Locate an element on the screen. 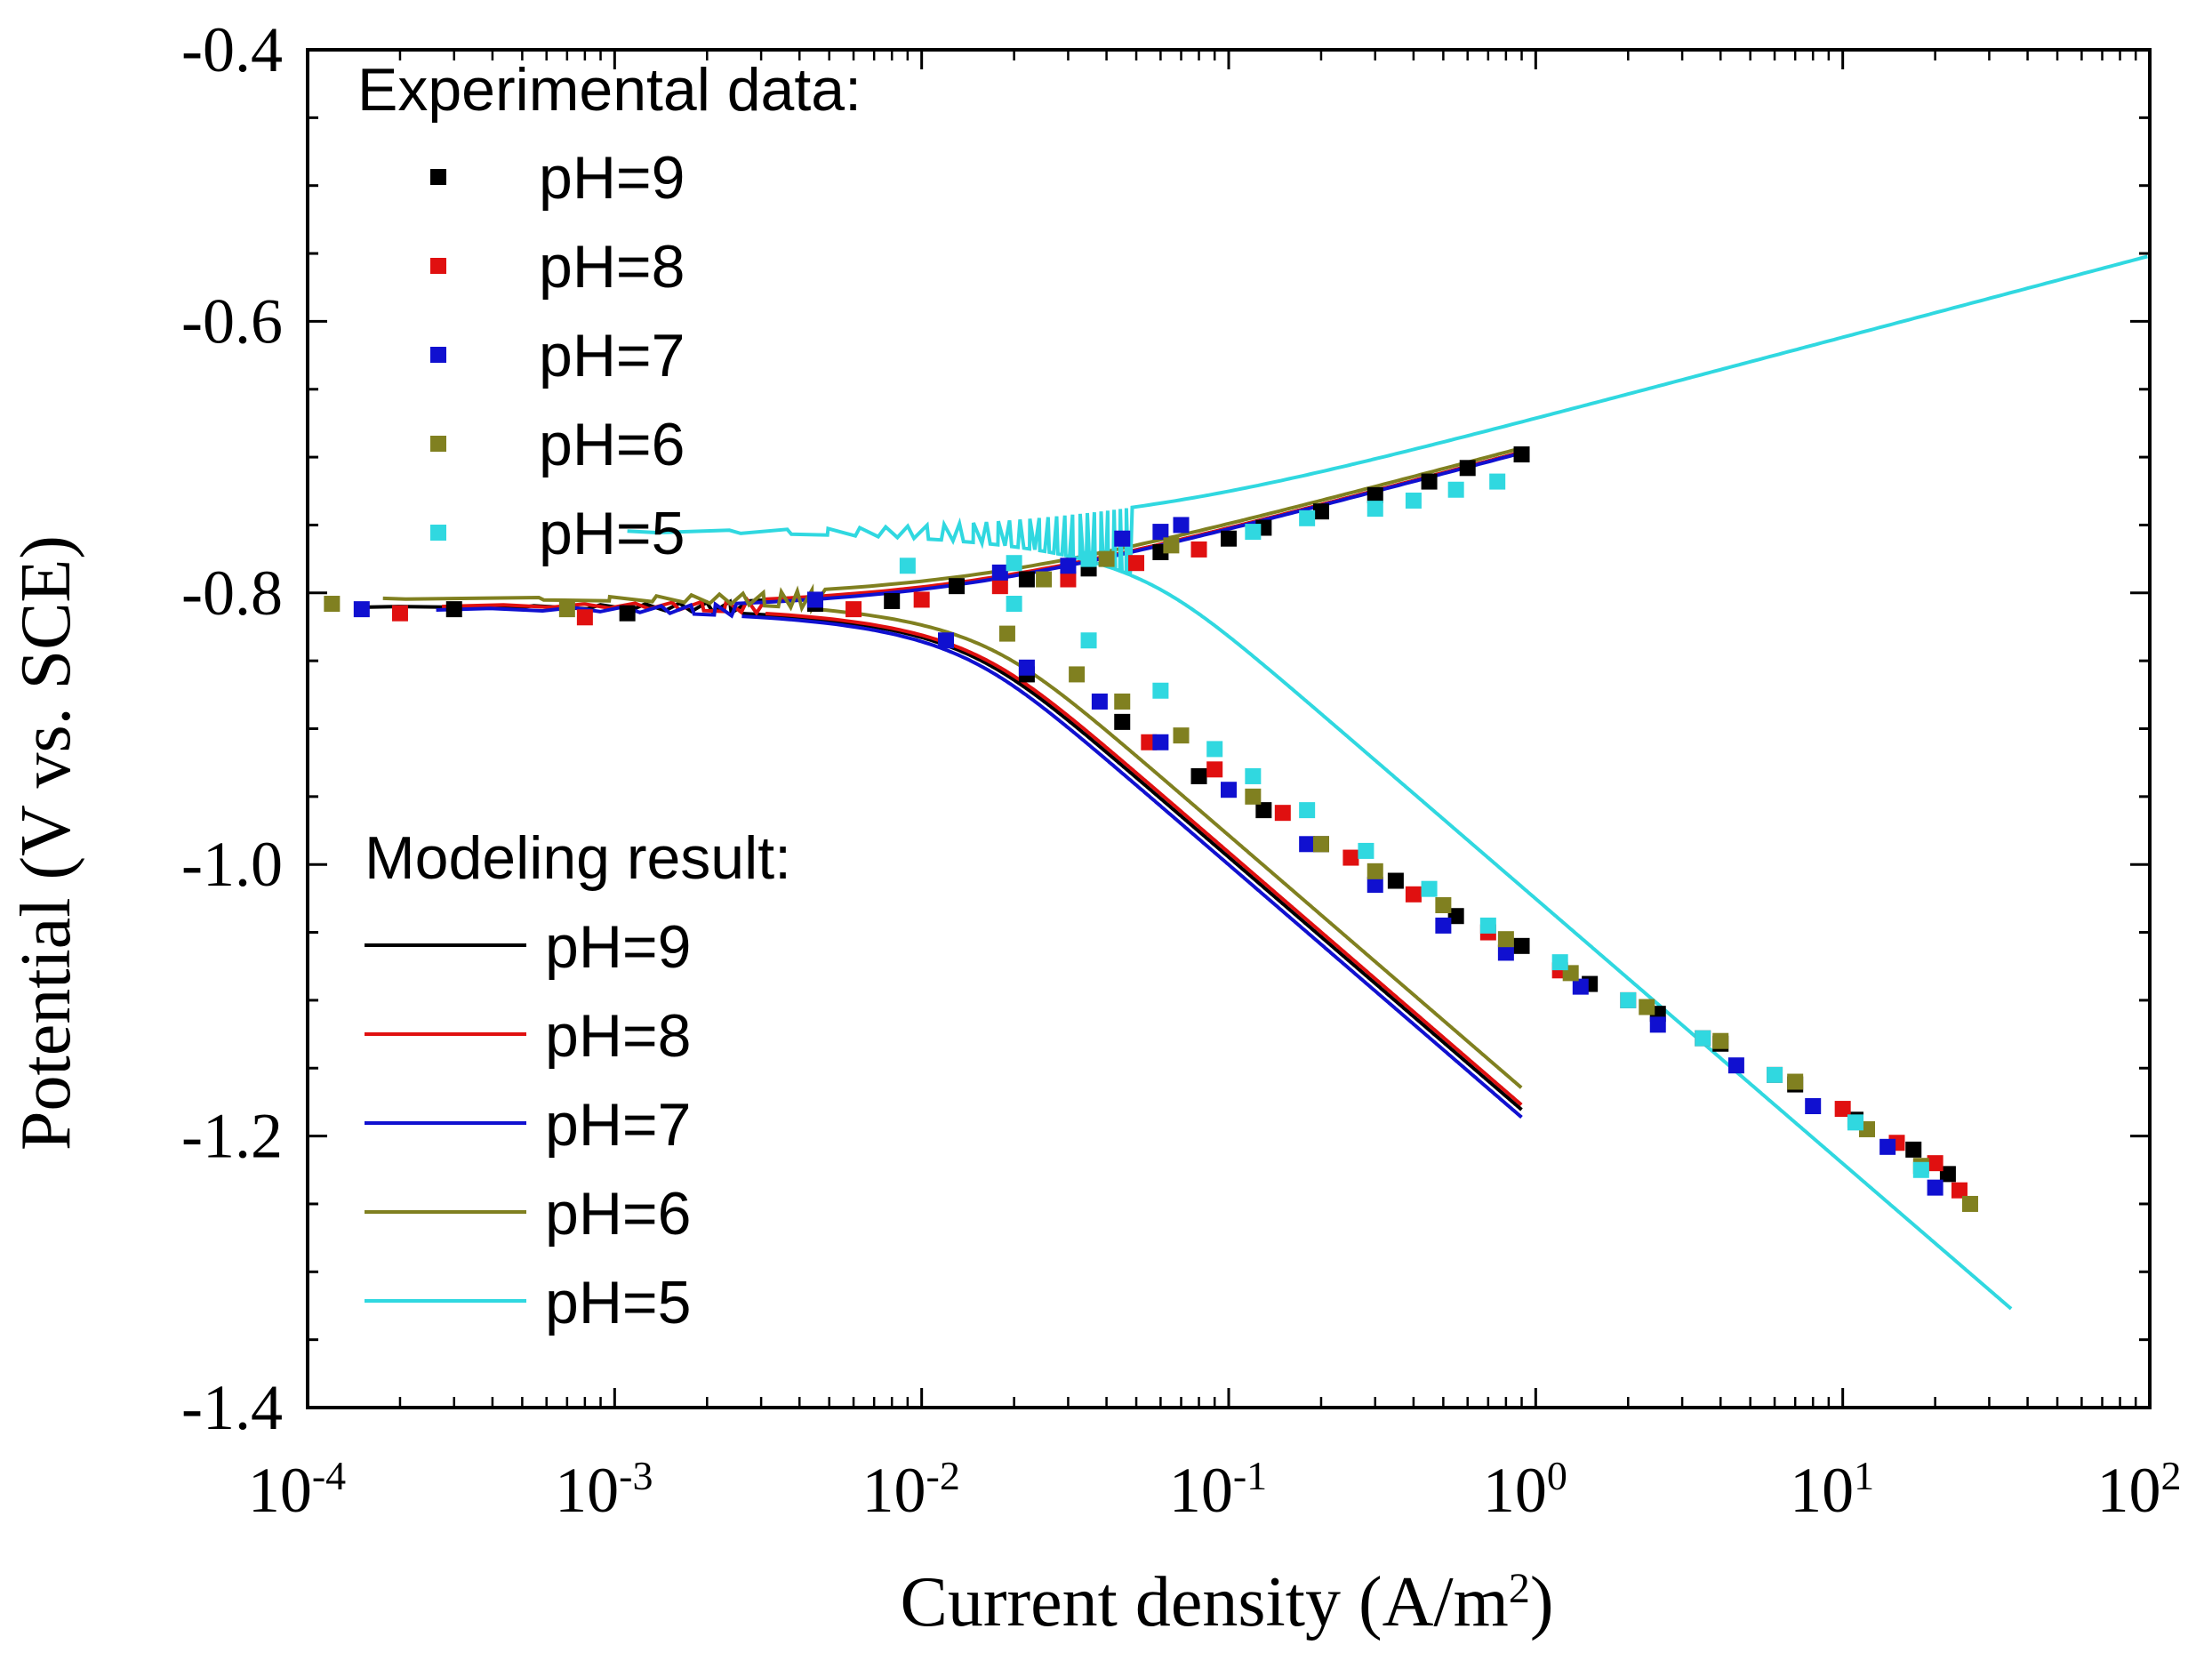 The image size is (2212, 1653). legend-experimental-title: Experimental data: is located at coordinates (609, 90).